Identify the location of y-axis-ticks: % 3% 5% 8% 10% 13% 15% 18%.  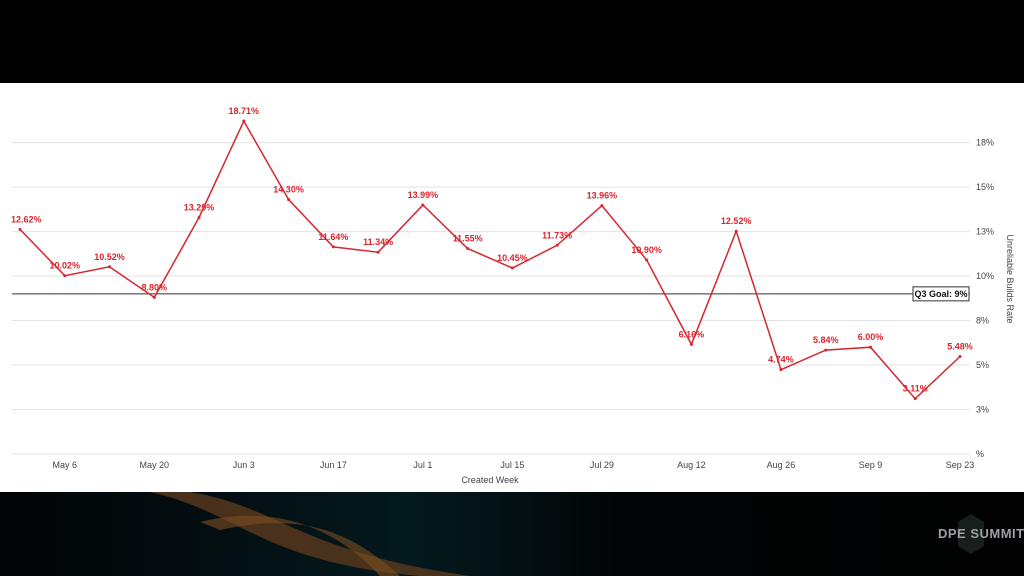
(985, 298).